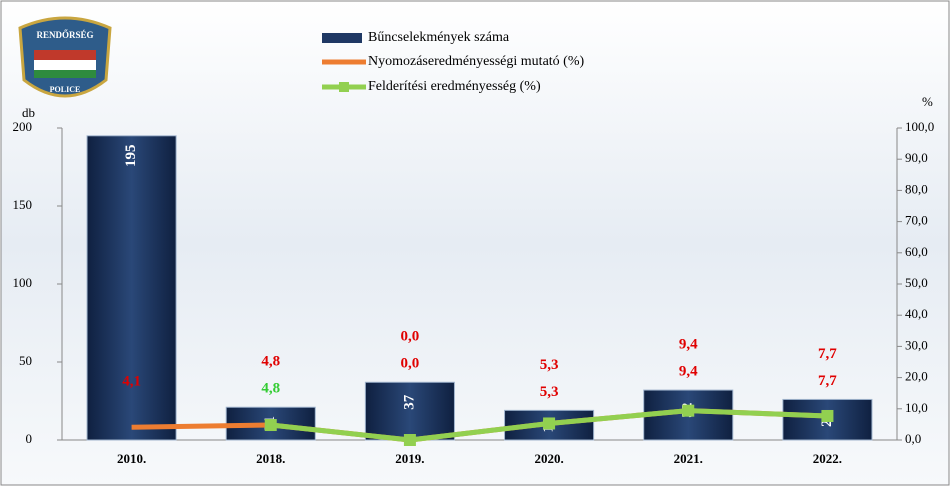  I want to click on y2-tick-label: 10,0, so click(916, 407).